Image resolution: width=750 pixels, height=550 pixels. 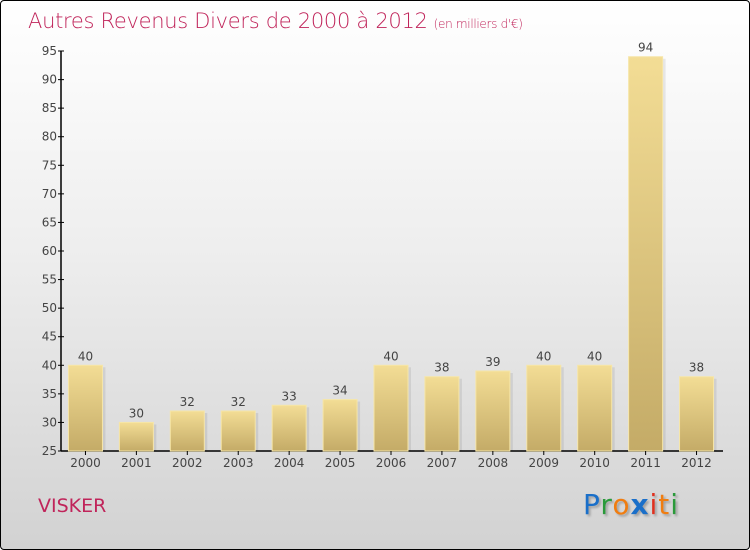 I want to click on bar-2011, so click(x=646, y=254).